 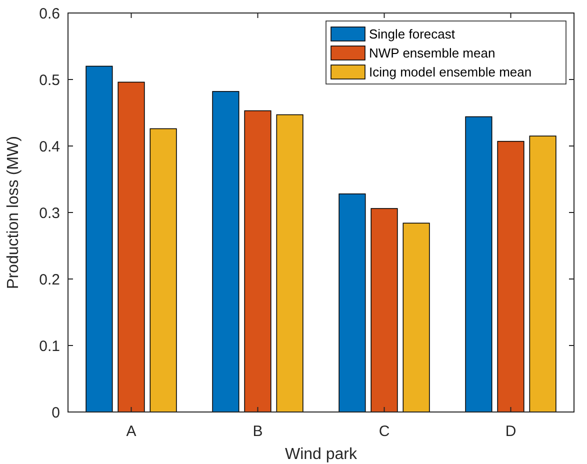 I want to click on y-tick-label: 0.3, so click(x=49, y=213).